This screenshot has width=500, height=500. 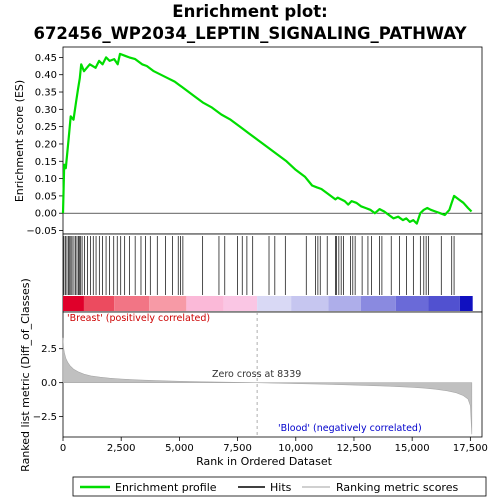 What do you see at coordinates (166, 487) in the screenshot?
I see `legend-enrichment-label: Enrichment profile` at bounding box center [166, 487].